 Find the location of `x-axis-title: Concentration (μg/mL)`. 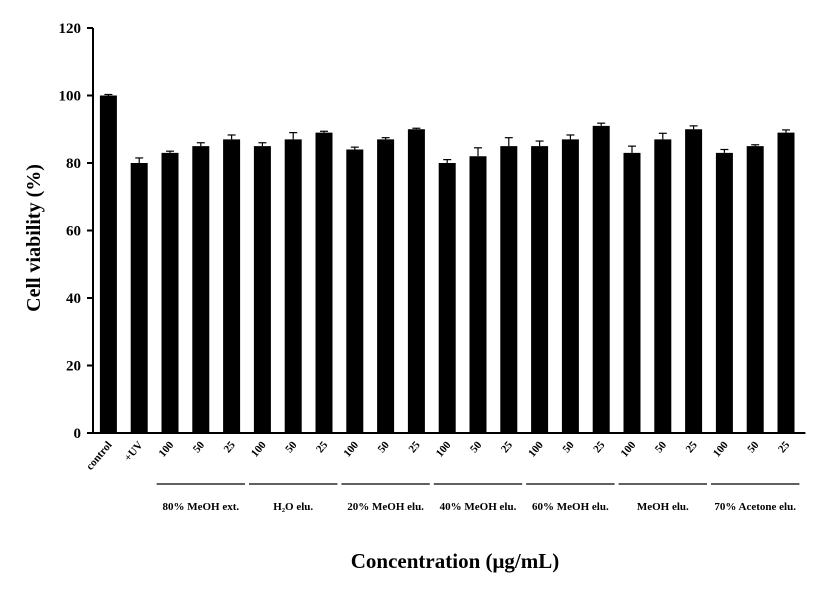

x-axis-title: Concentration (μg/mL) is located at coordinates (455, 561).